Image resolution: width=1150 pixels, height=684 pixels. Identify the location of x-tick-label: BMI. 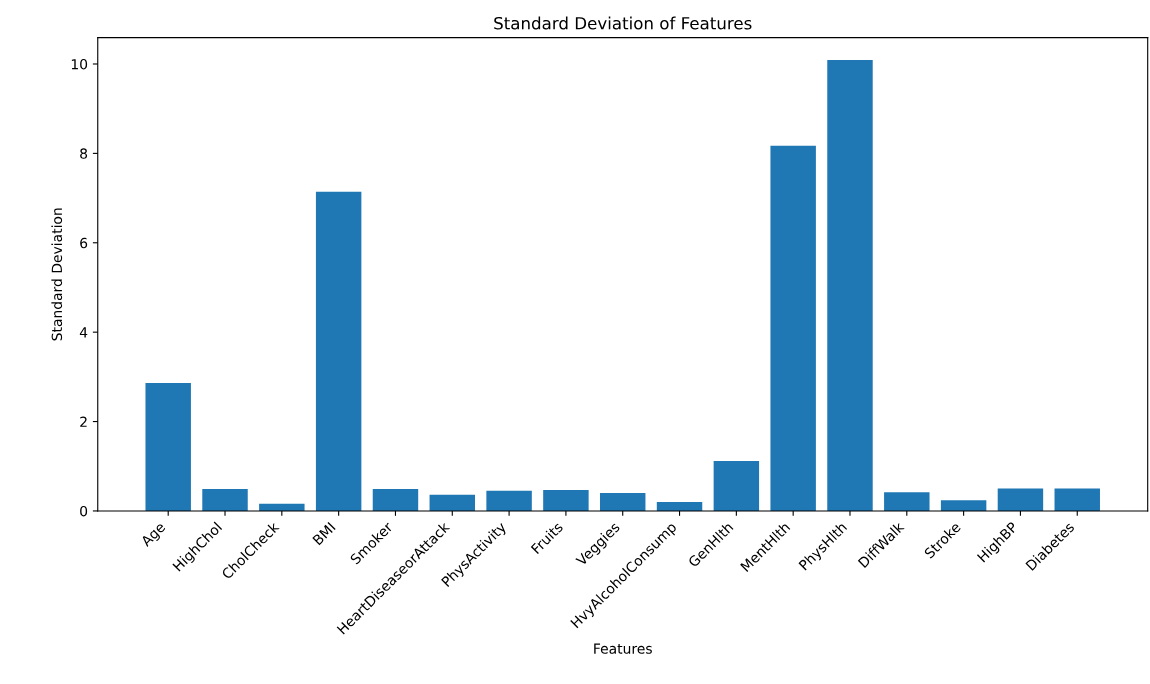
(324, 533).